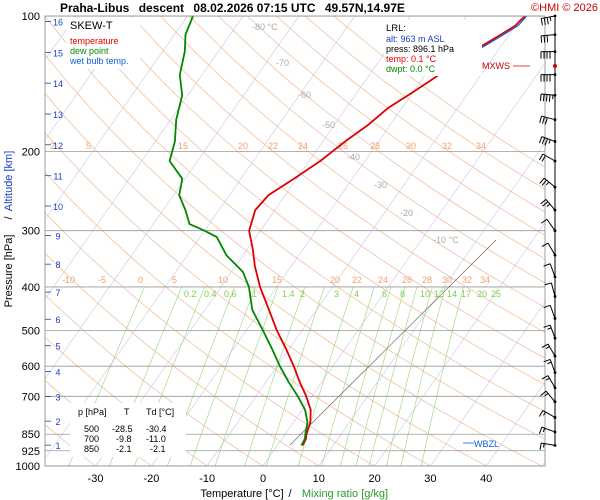 The width and height of the screenshot is (600, 500). What do you see at coordinates (96, 479) in the screenshot?
I see `temperature-tick-label: -30` at bounding box center [96, 479].